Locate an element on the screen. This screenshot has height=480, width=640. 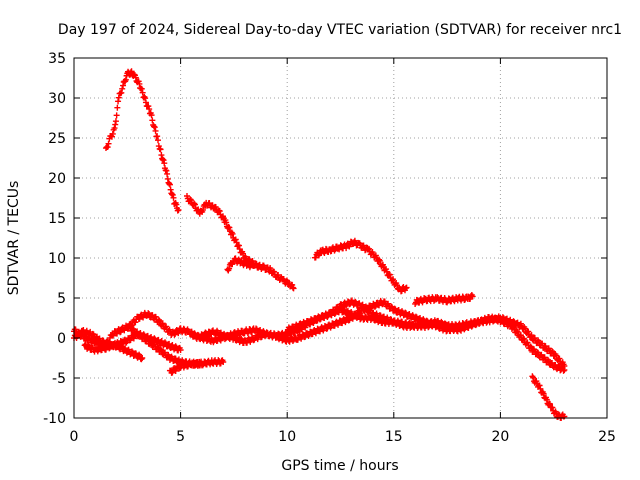
y-tick-label: 35 is located at coordinates (57, 59).